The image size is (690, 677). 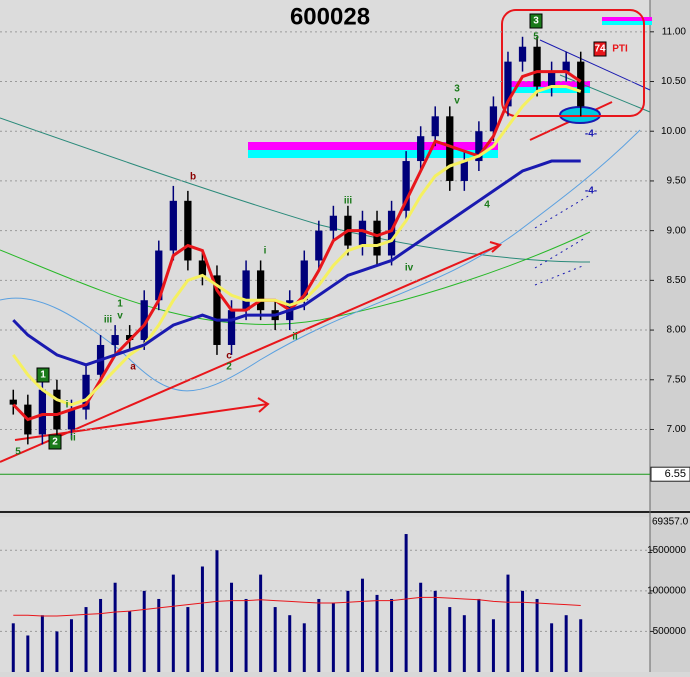 I want to click on volume-axis, so click(x=670, y=594).